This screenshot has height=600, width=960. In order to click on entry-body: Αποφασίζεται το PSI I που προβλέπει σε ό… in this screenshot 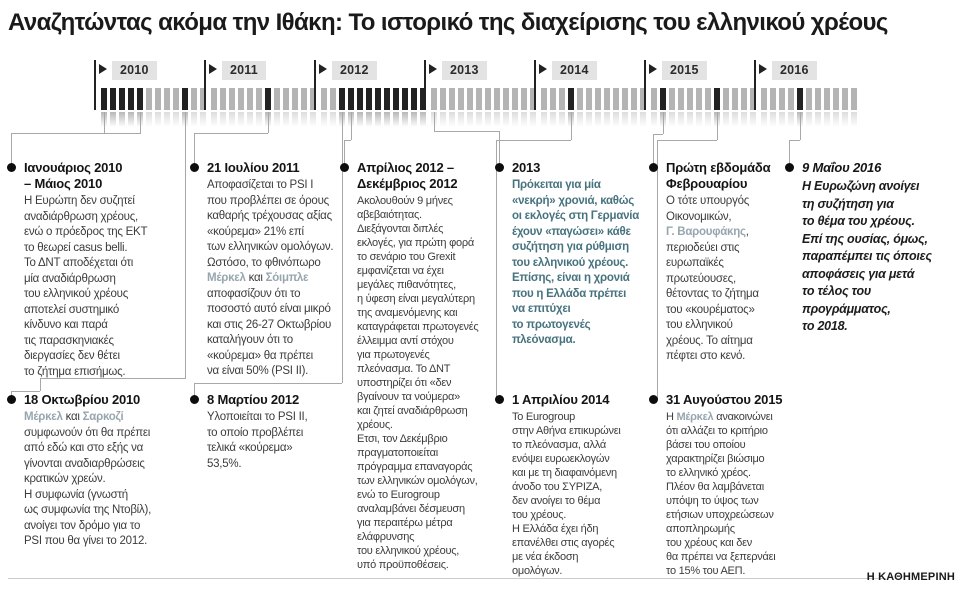, I will do `click(270, 278)`.